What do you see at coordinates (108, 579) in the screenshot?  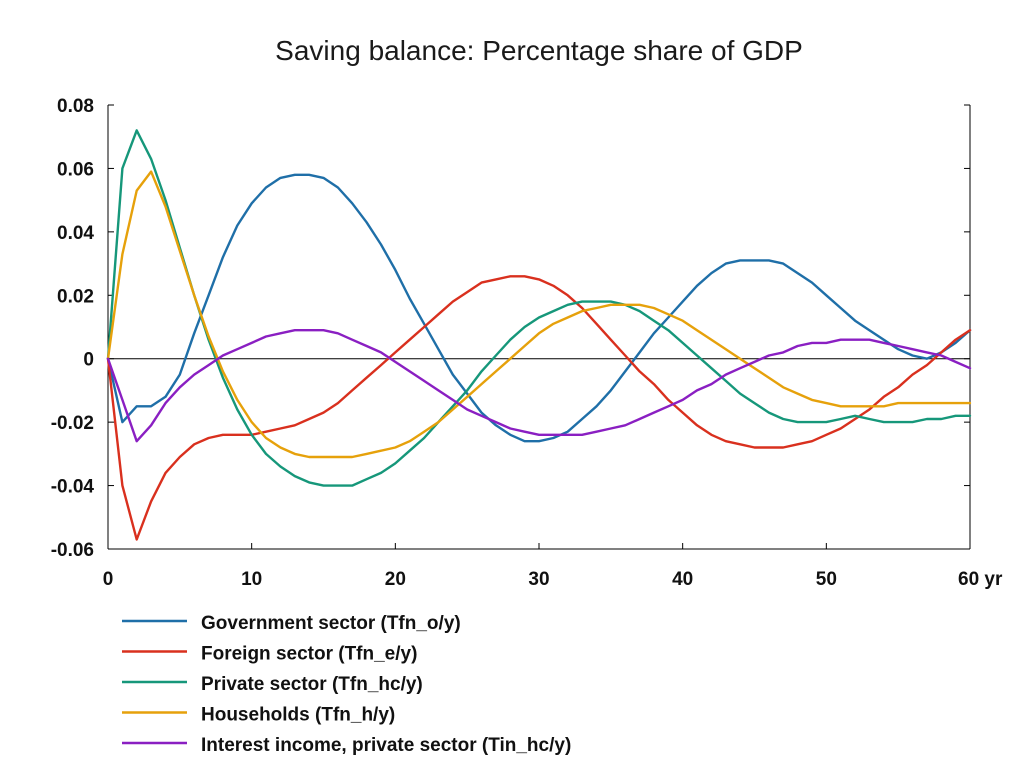 I see `x-tick-label: 0` at bounding box center [108, 579].